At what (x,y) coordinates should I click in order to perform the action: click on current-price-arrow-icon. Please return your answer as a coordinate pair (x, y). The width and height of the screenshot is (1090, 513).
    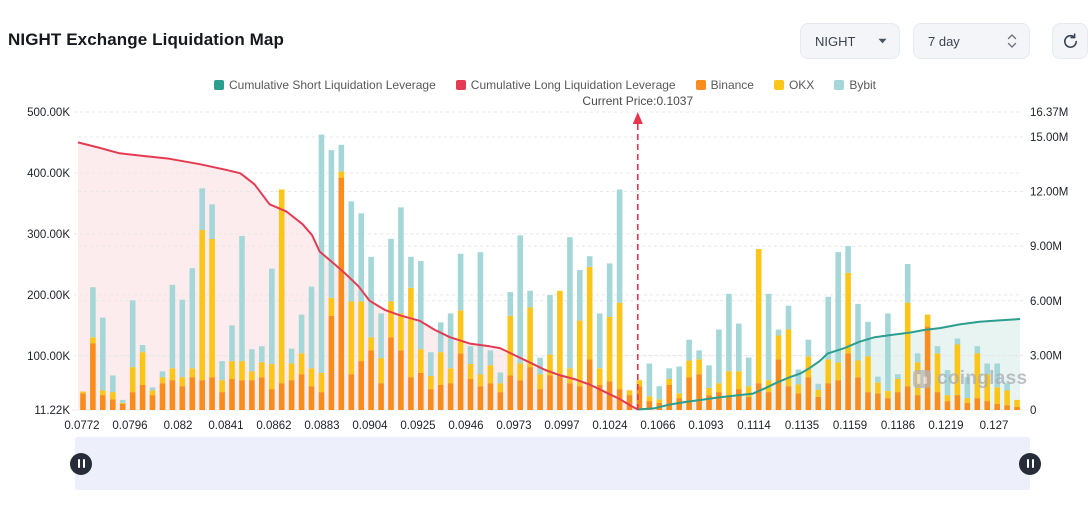
    Looking at the image, I should click on (637, 118).